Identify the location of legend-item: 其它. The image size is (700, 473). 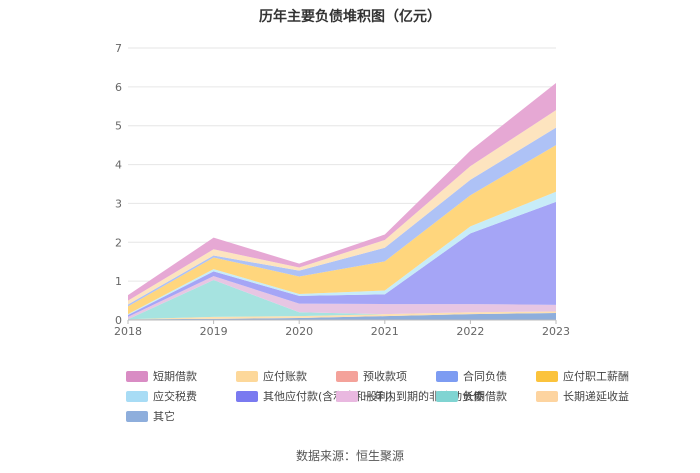
(150, 416).